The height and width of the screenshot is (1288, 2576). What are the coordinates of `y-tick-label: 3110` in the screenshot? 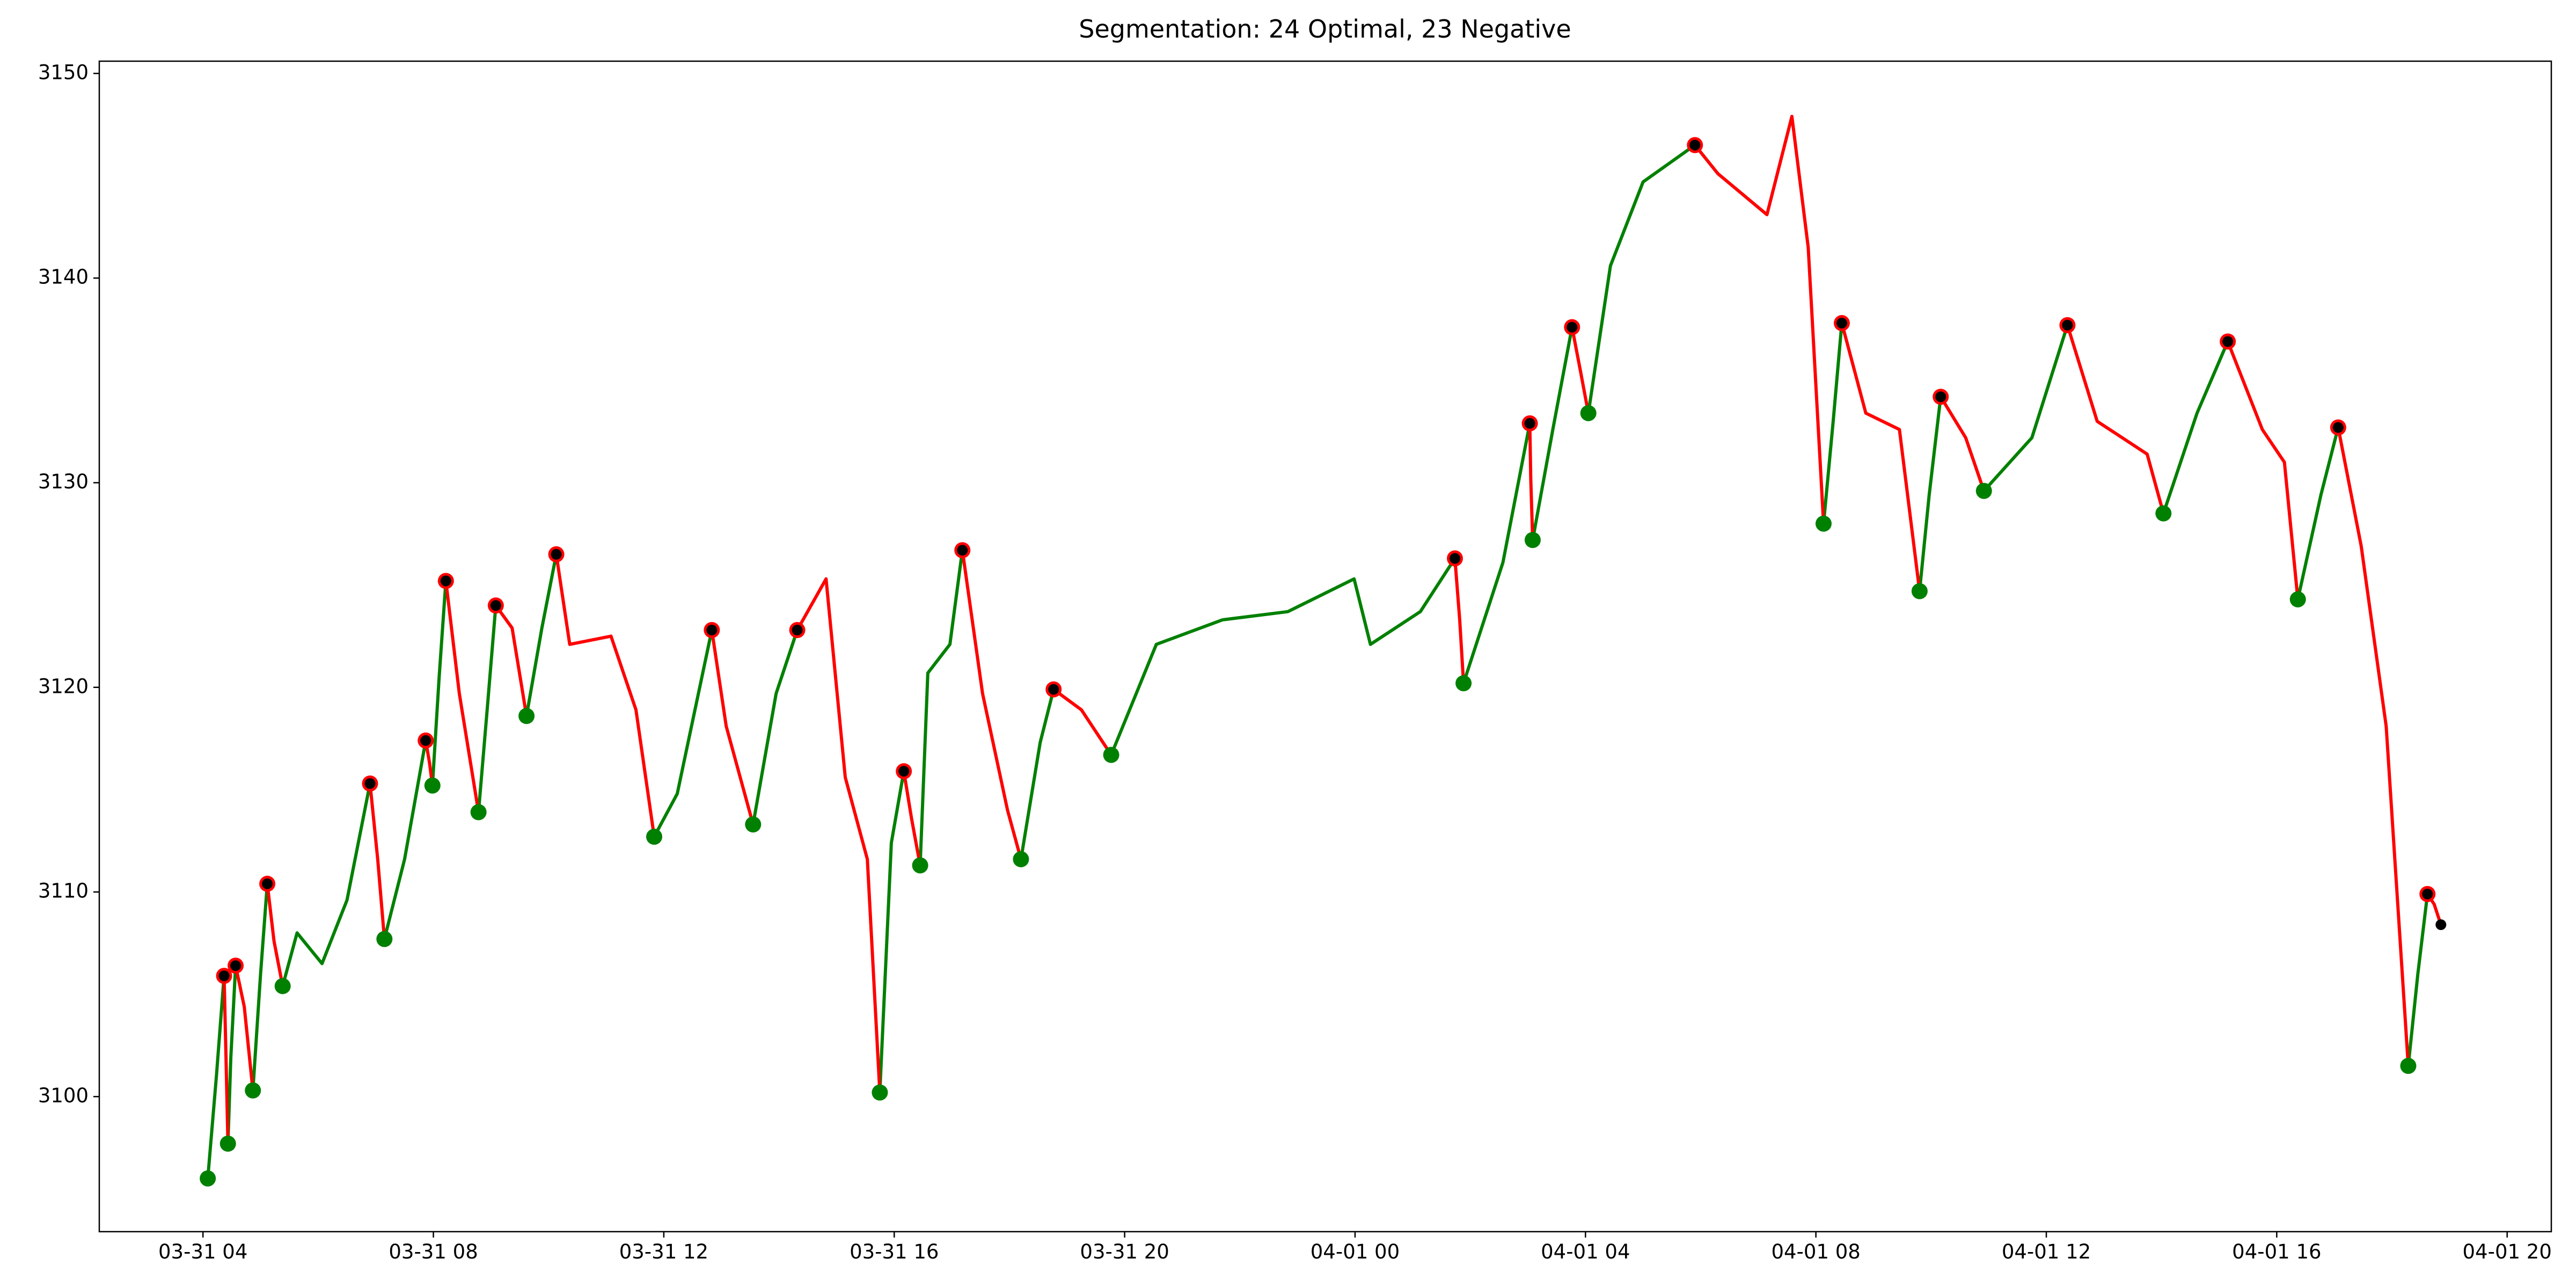 It's located at (63, 891).